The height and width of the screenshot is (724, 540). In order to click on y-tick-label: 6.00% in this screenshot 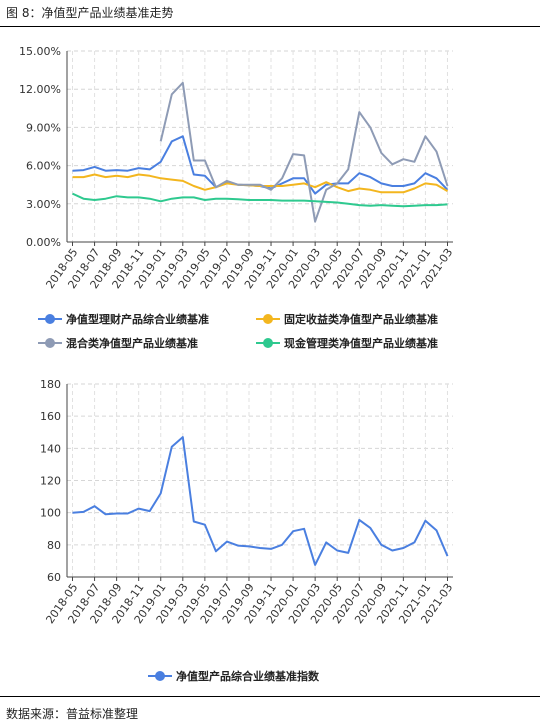, I will do `click(43, 166)`.